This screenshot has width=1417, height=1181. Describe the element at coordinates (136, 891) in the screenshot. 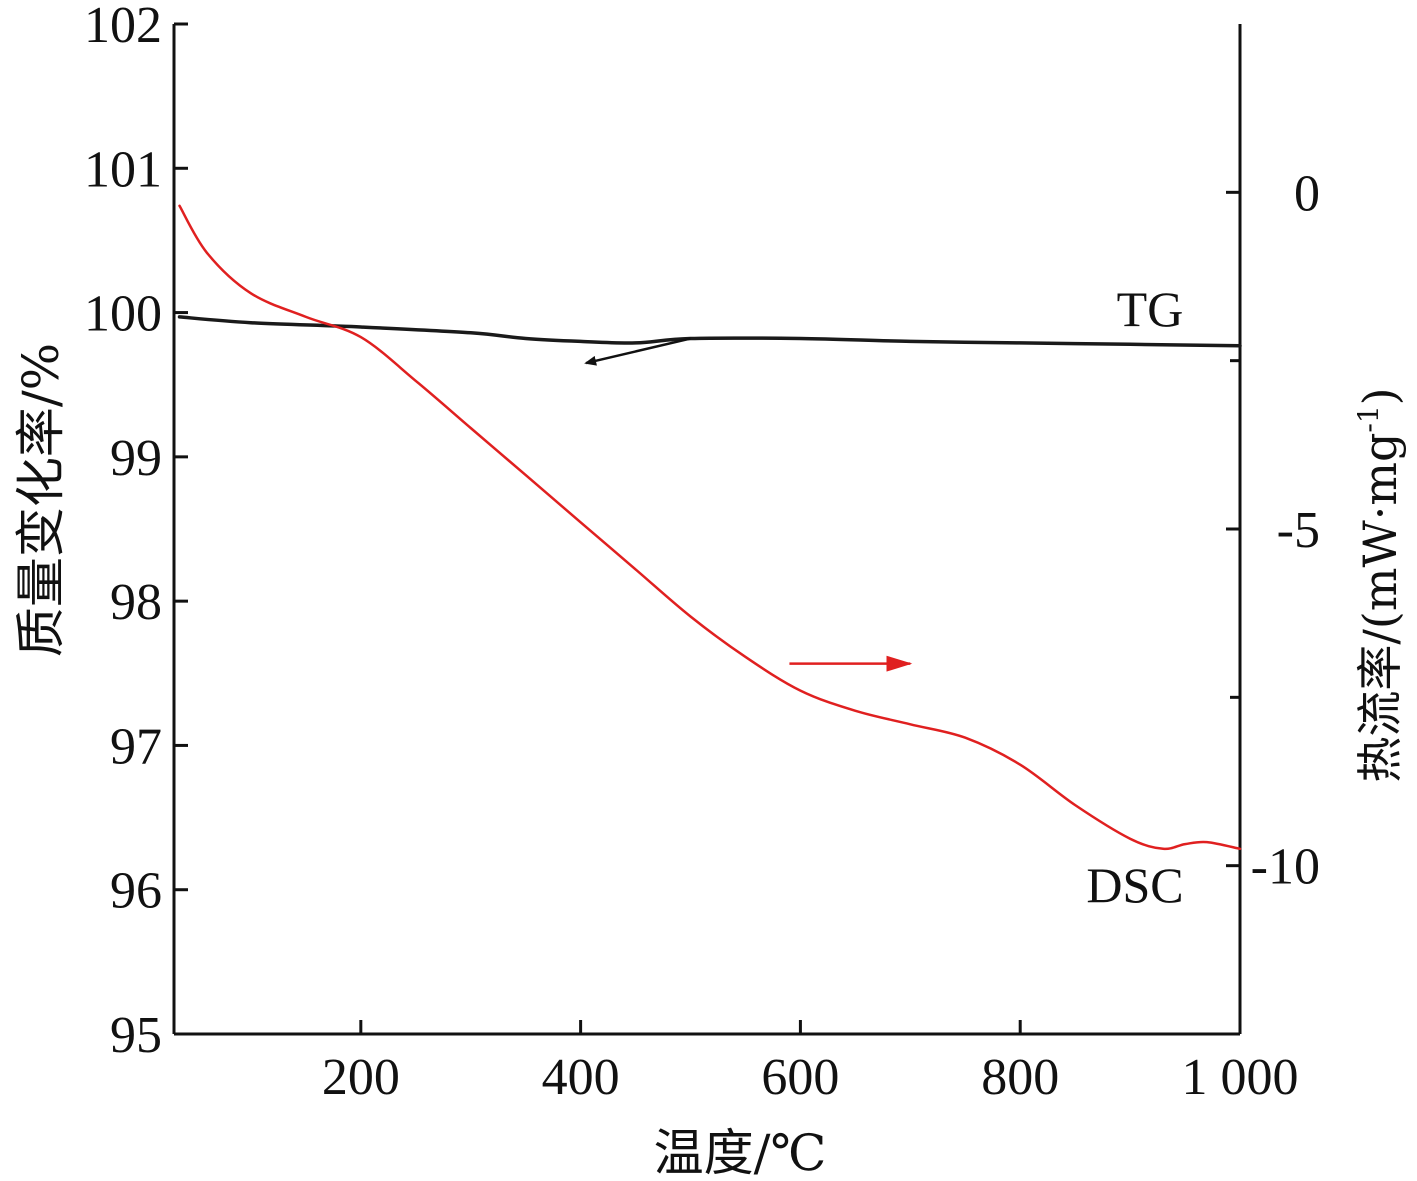

I see `left-y-tick-label: 96` at that location.